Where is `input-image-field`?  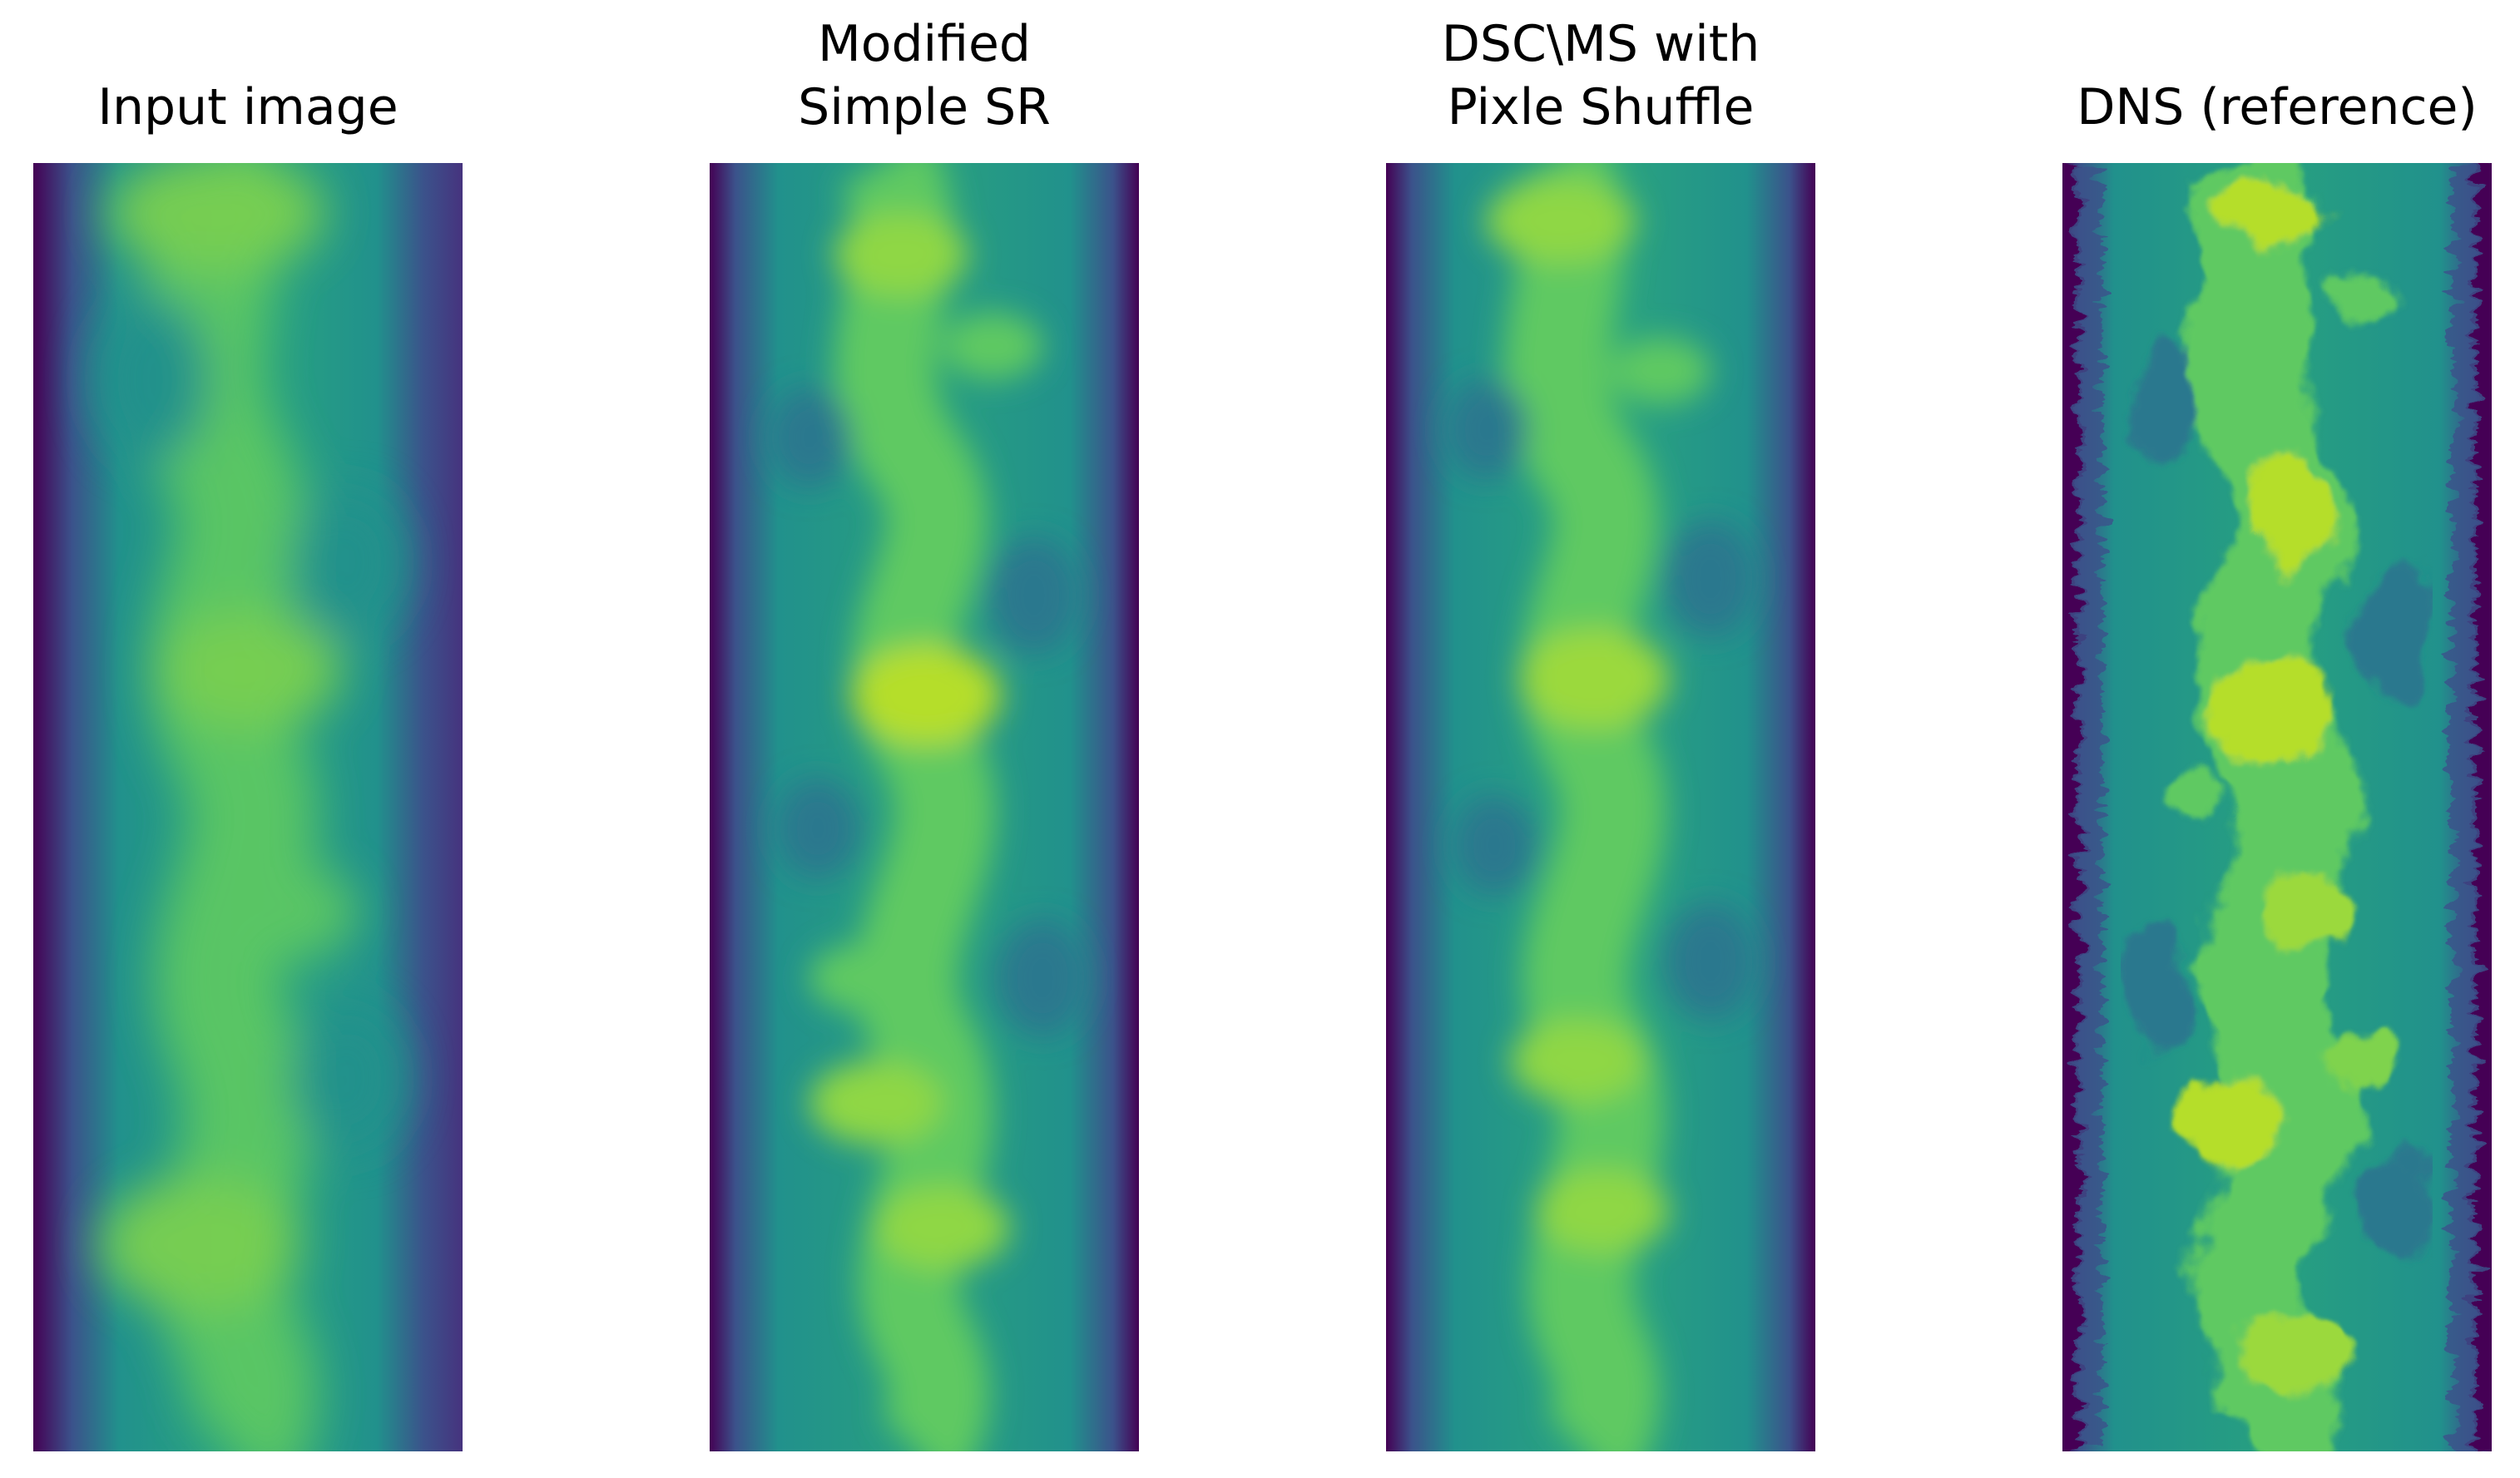 input-image-field is located at coordinates (248, 807).